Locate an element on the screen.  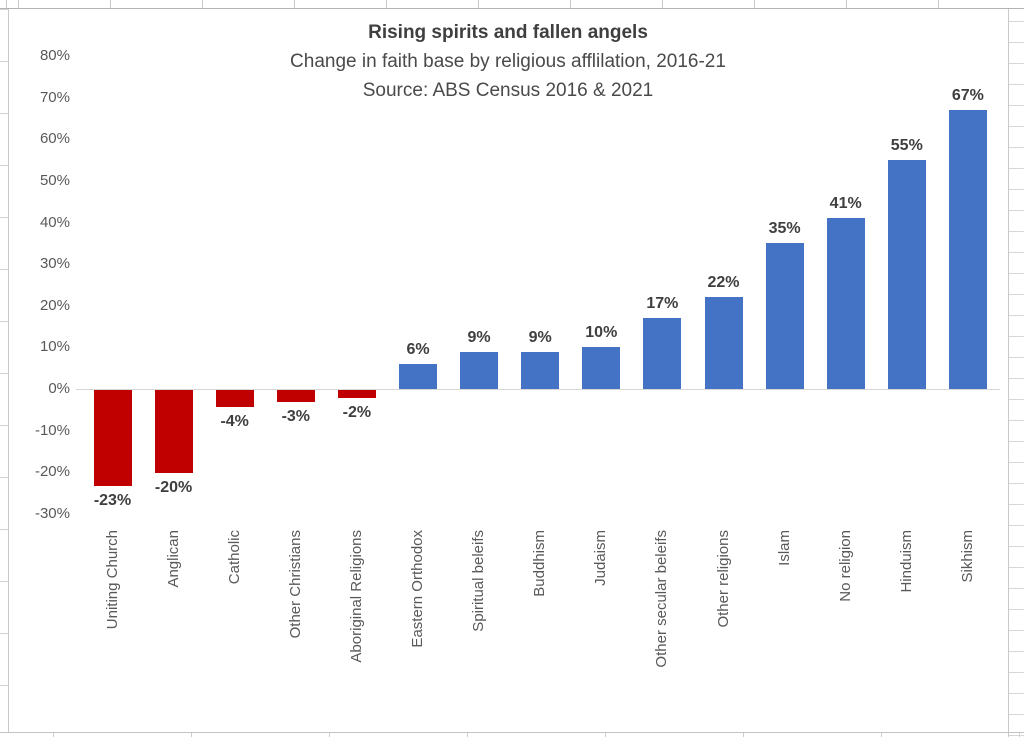
y-axis-tick-label: 30% is located at coordinates (54, 264).